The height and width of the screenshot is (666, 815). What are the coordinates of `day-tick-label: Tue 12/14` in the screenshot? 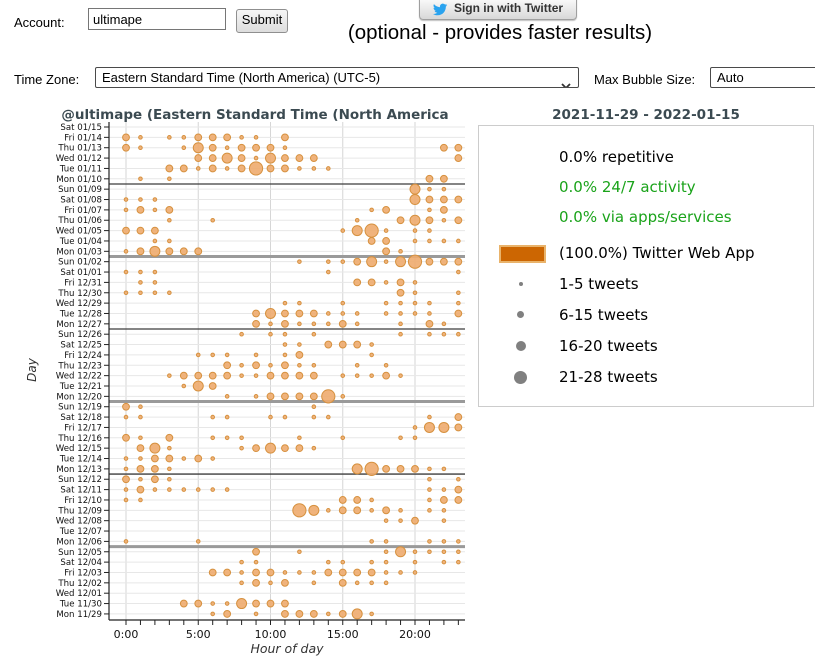 It's located at (80, 460).